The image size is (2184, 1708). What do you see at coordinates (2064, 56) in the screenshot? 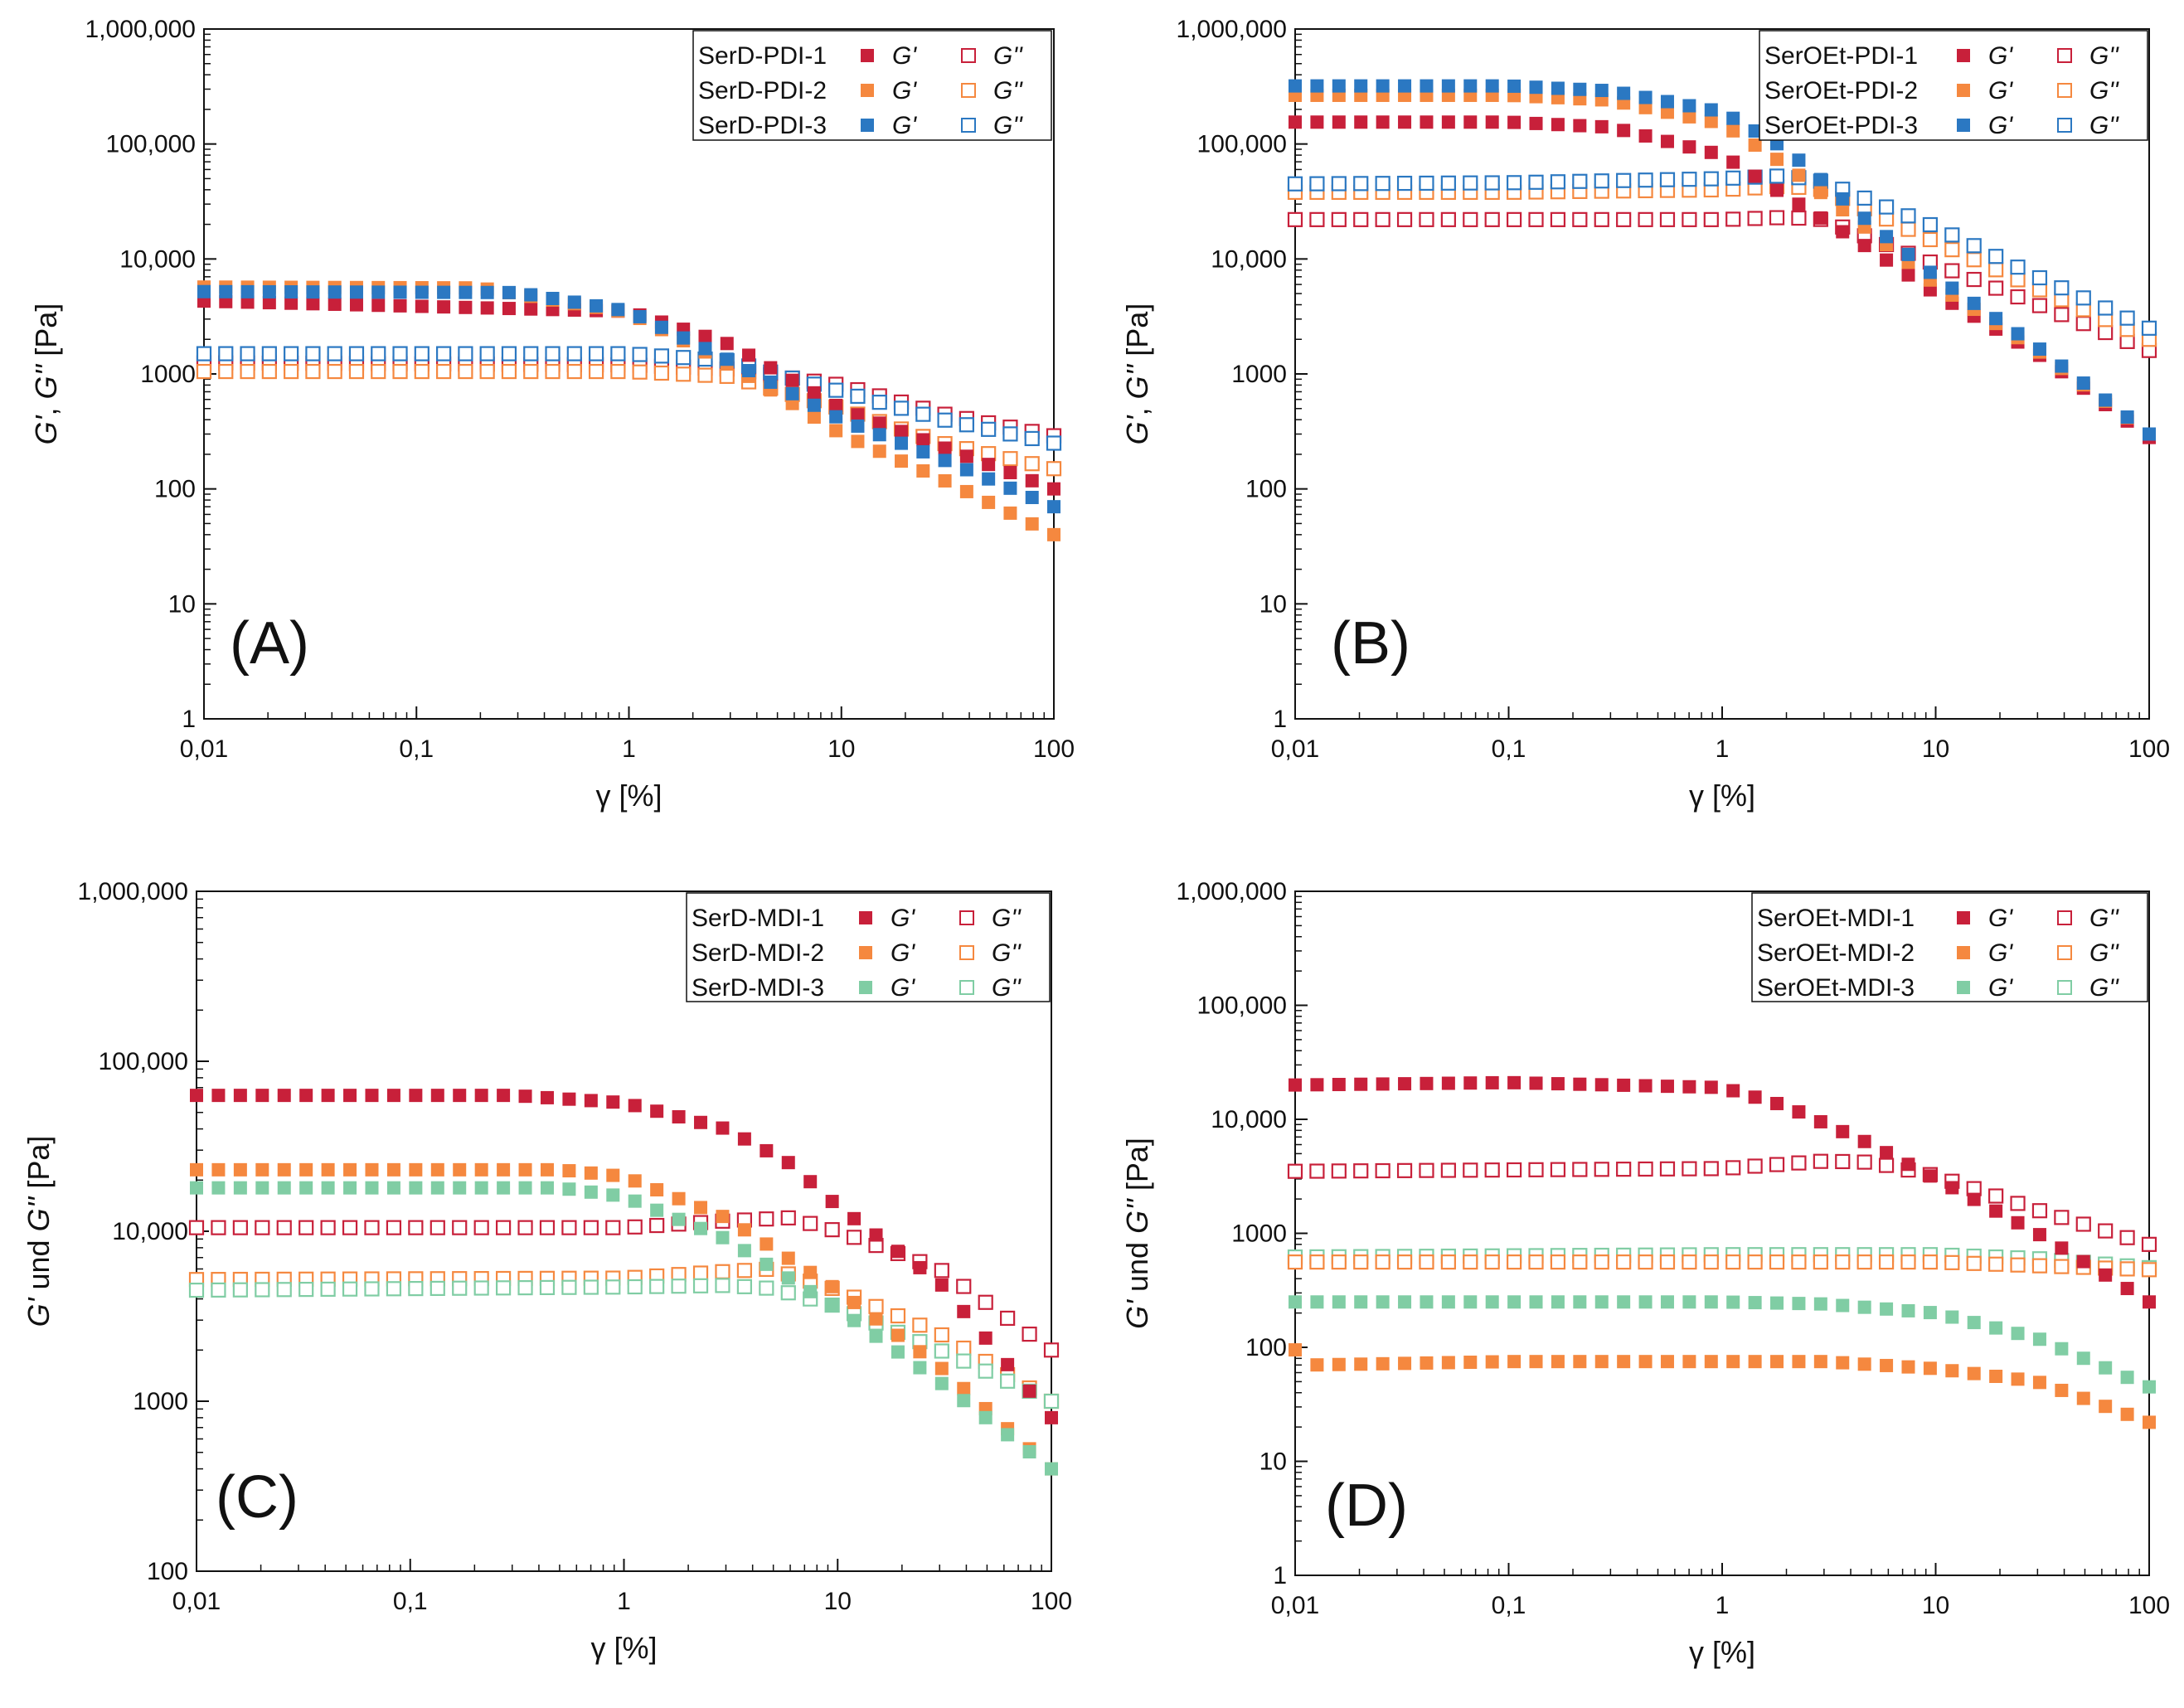
I see `legend-loss-marker` at bounding box center [2064, 56].